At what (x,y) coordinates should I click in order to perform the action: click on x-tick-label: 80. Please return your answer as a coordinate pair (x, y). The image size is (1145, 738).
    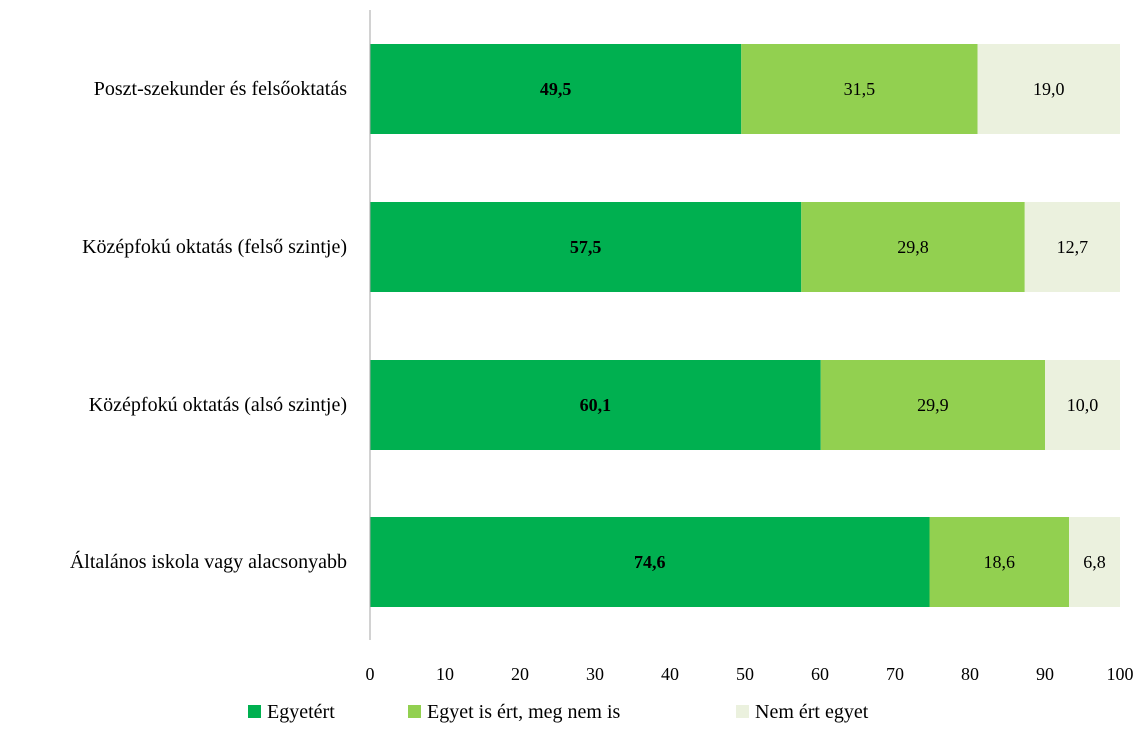
    Looking at the image, I should click on (970, 674).